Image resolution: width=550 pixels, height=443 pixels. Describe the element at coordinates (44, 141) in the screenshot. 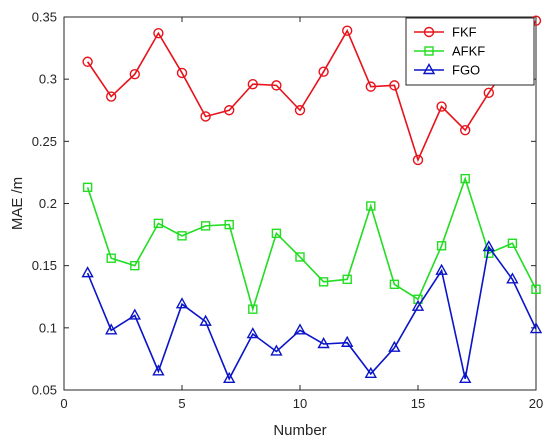

I see `y-tick-label: 0.25` at that location.